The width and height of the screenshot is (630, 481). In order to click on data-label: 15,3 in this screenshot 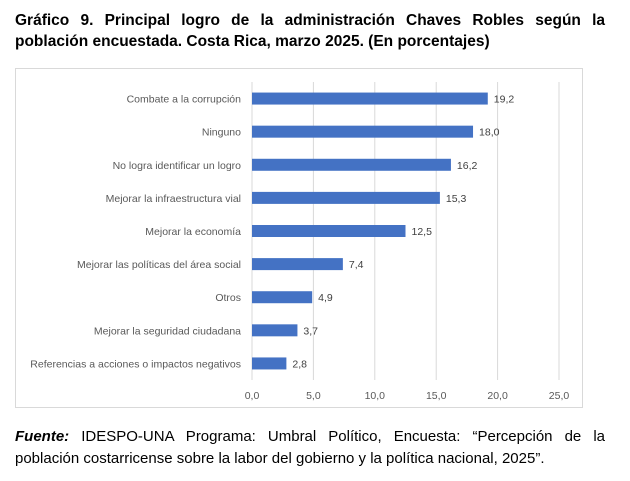, I will do `click(456, 199)`.